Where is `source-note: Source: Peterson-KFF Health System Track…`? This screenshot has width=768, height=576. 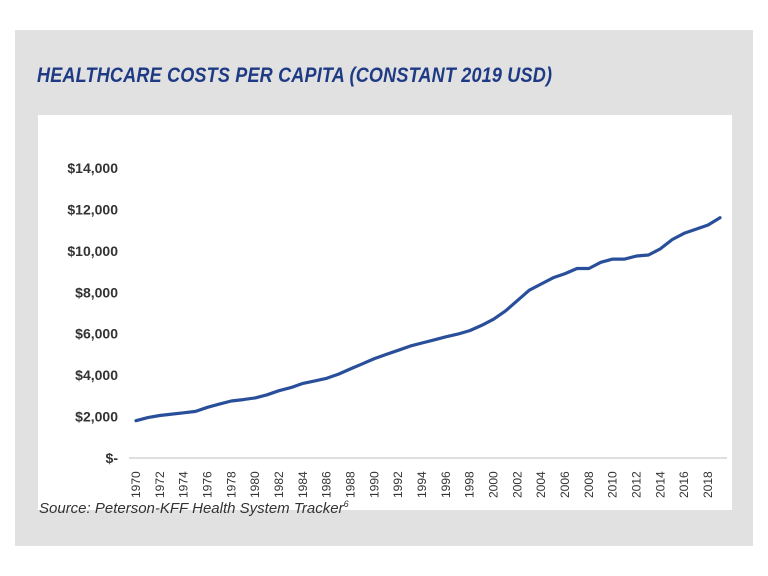 source-note: Source: Peterson-KFF Health System Track… is located at coordinates (194, 508).